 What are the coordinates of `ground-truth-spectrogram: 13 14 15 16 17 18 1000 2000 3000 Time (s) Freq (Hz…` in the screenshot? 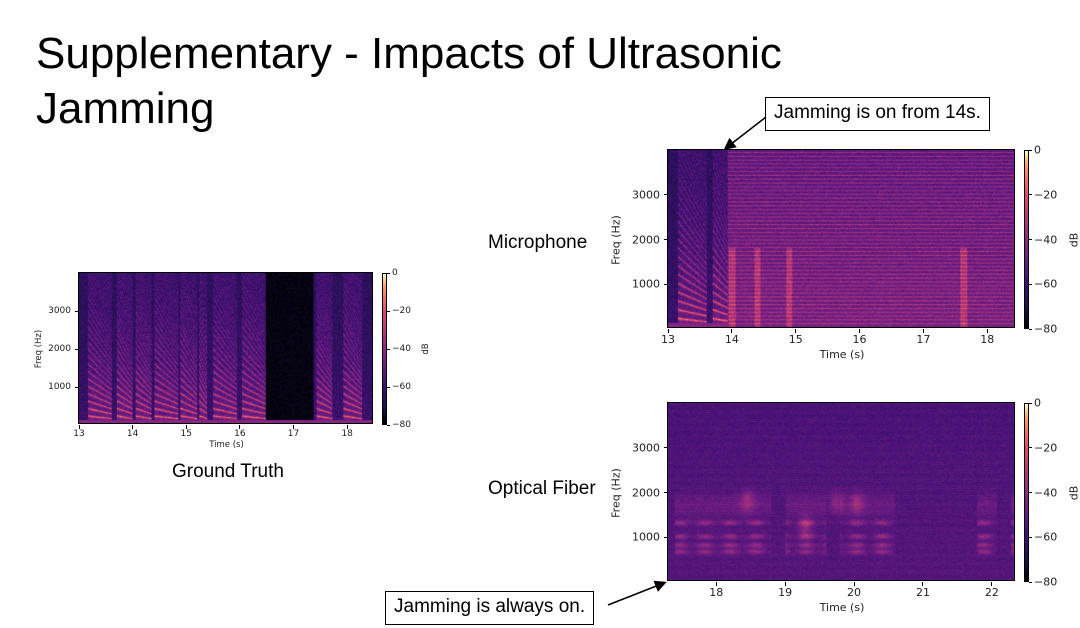 It's located at (232, 359).